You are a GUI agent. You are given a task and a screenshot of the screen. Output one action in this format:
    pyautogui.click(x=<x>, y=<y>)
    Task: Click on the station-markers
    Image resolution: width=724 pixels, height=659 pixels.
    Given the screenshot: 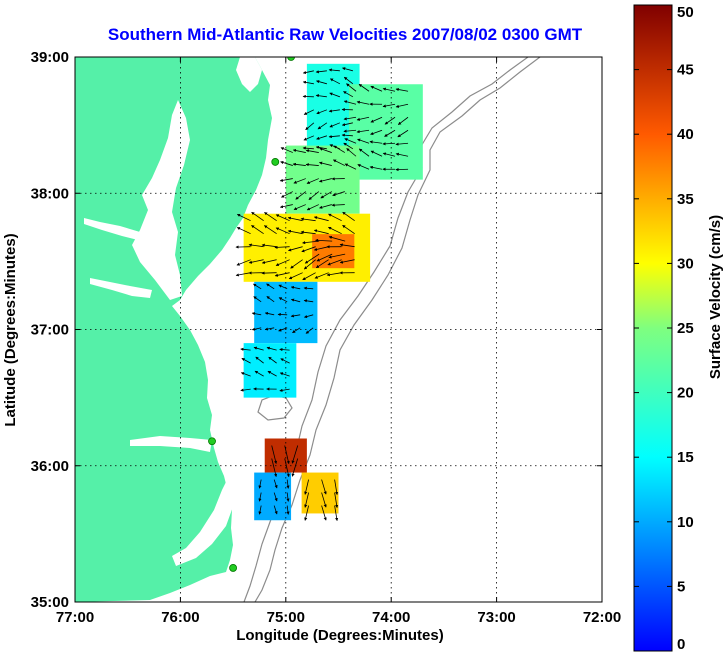 What is the action you would take?
    pyautogui.click(x=251, y=314)
    